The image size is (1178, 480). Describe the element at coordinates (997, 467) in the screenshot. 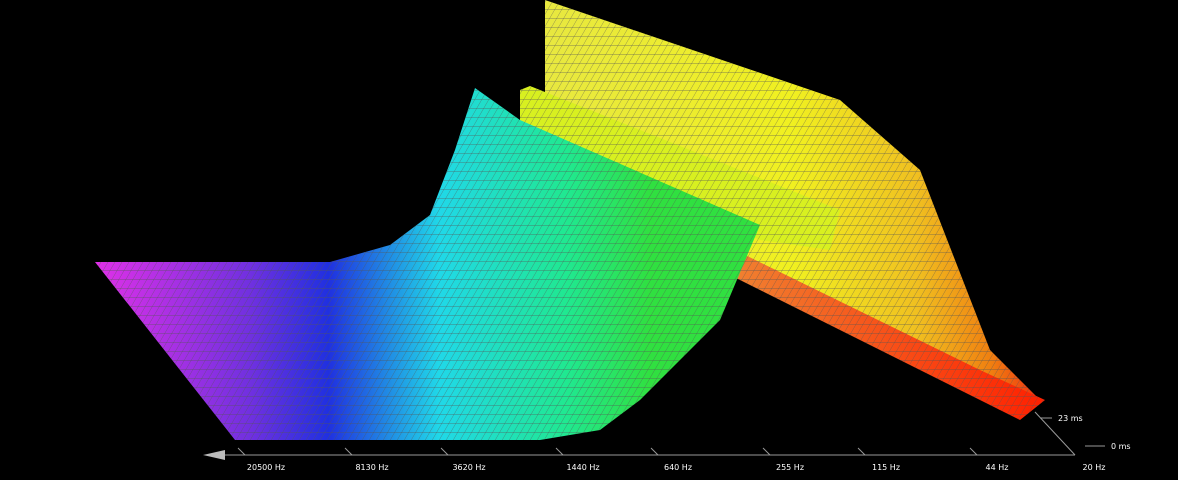

I see `frequency-label: 44 Hz` at that location.